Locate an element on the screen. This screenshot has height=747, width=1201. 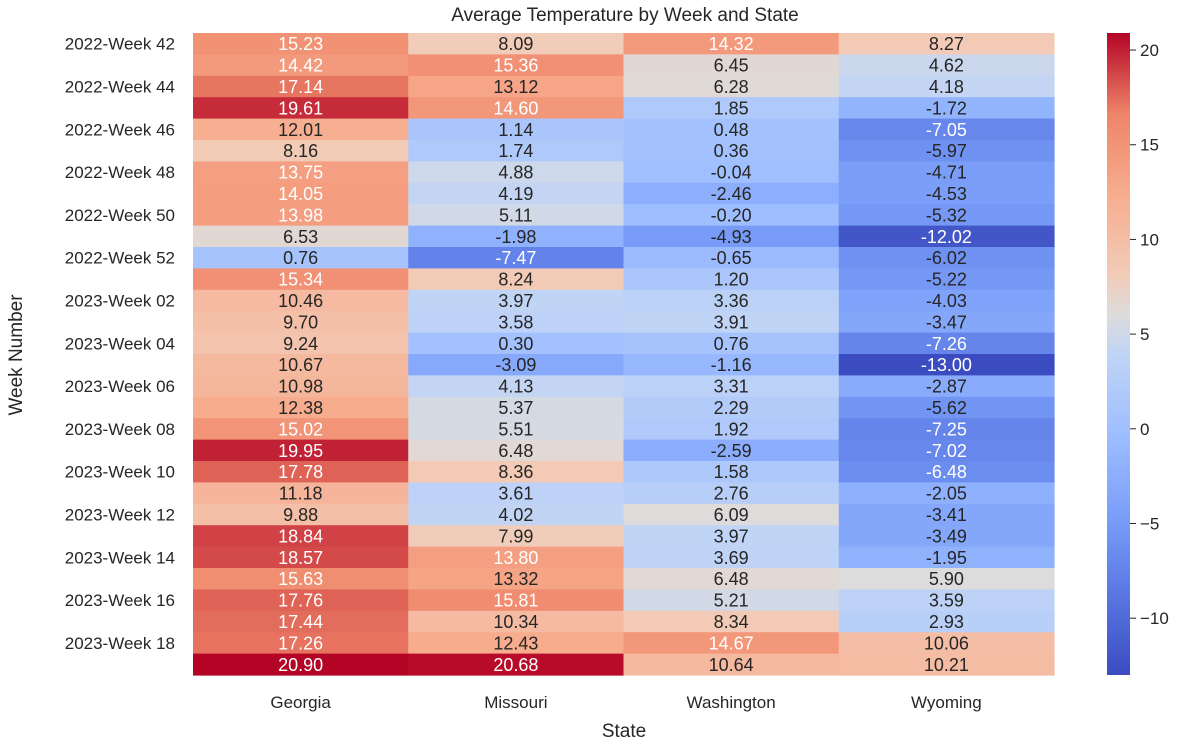
heatmap-cell-label: -1.16 is located at coordinates (731, 365).